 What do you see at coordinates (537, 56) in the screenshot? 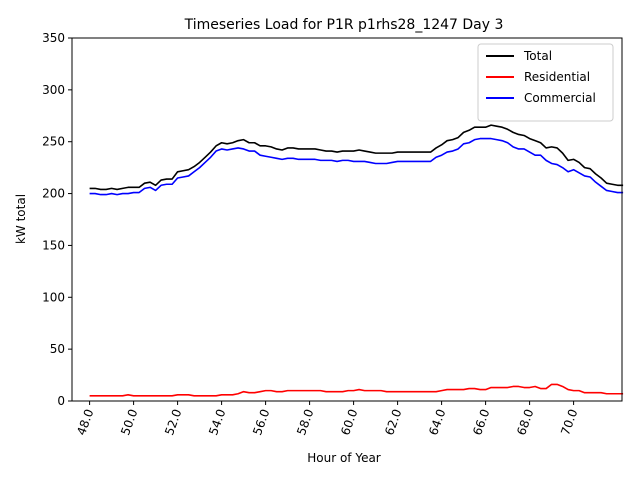
I see `legend-label-total: Total` at bounding box center [537, 56].